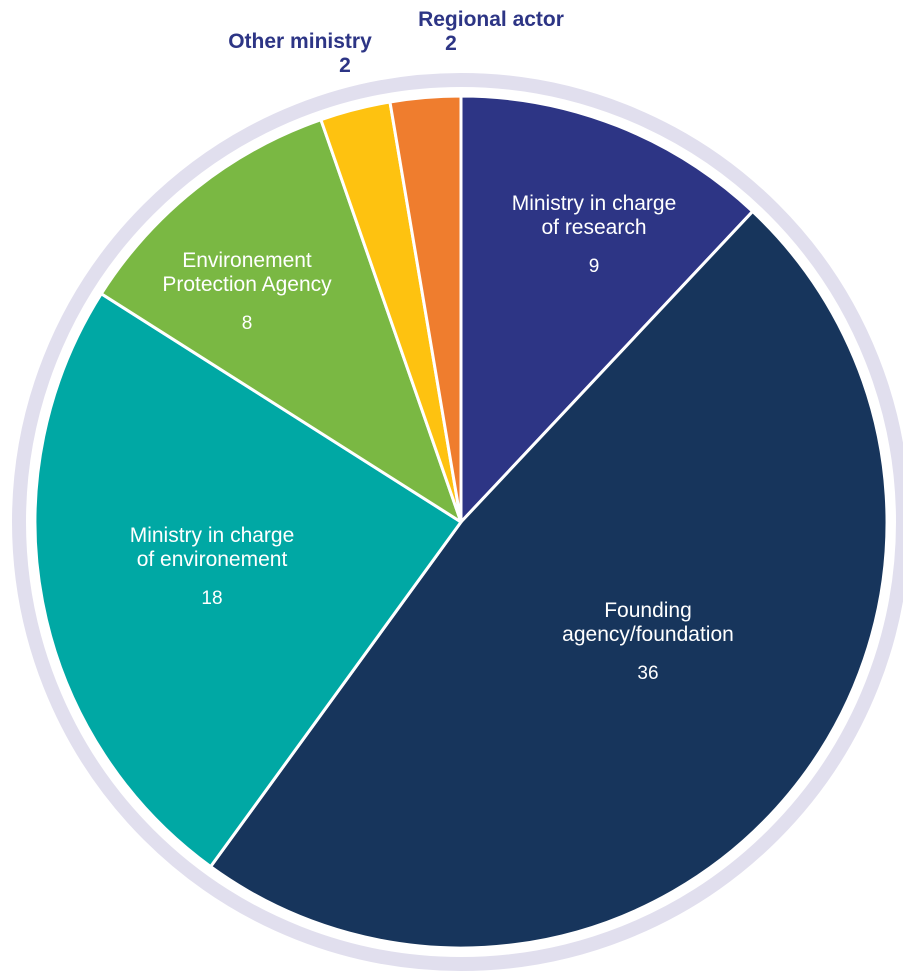  I want to click on slice-label-epa: Environement, so click(247, 260).